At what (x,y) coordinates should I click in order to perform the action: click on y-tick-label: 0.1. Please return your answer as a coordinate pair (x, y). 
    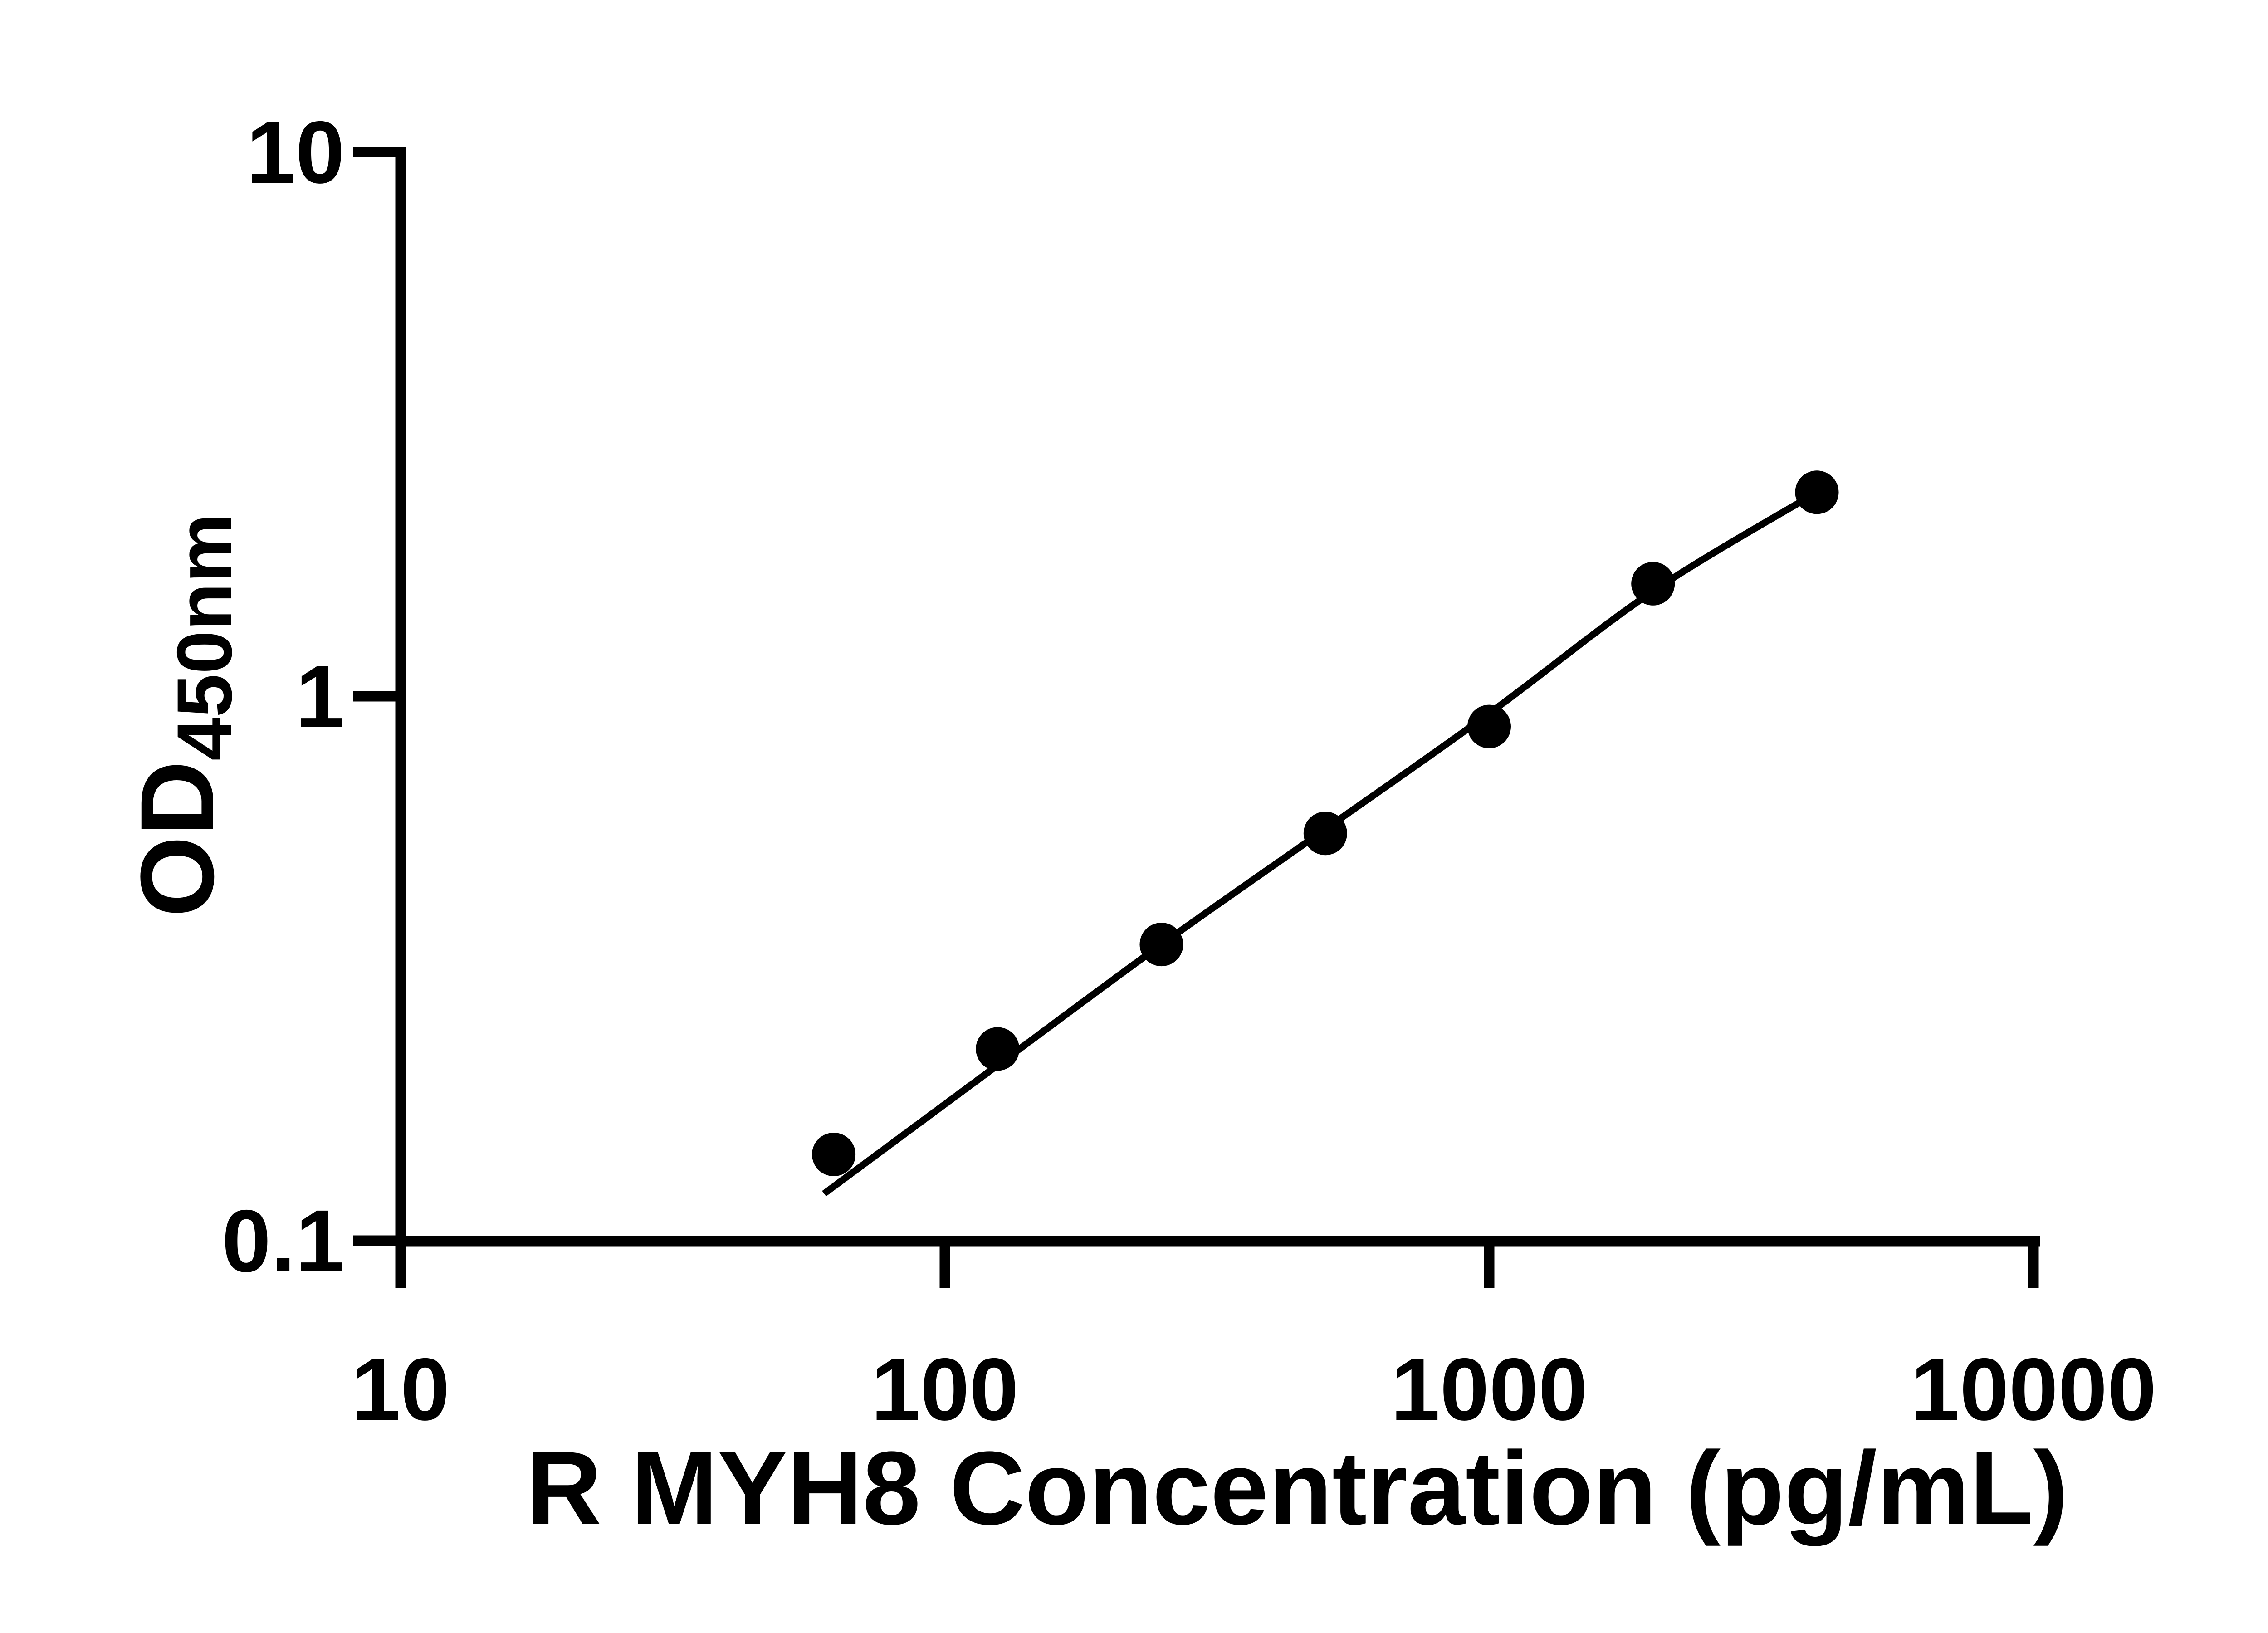
    Looking at the image, I should click on (284, 1241).